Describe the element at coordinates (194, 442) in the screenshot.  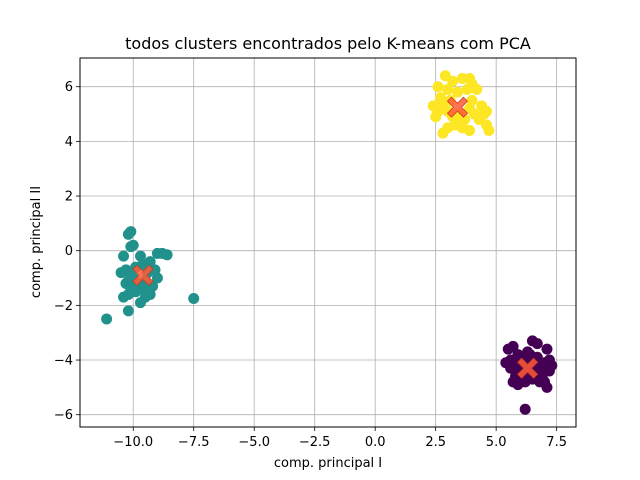
I see `x-tick-label: −7.5` at that location.